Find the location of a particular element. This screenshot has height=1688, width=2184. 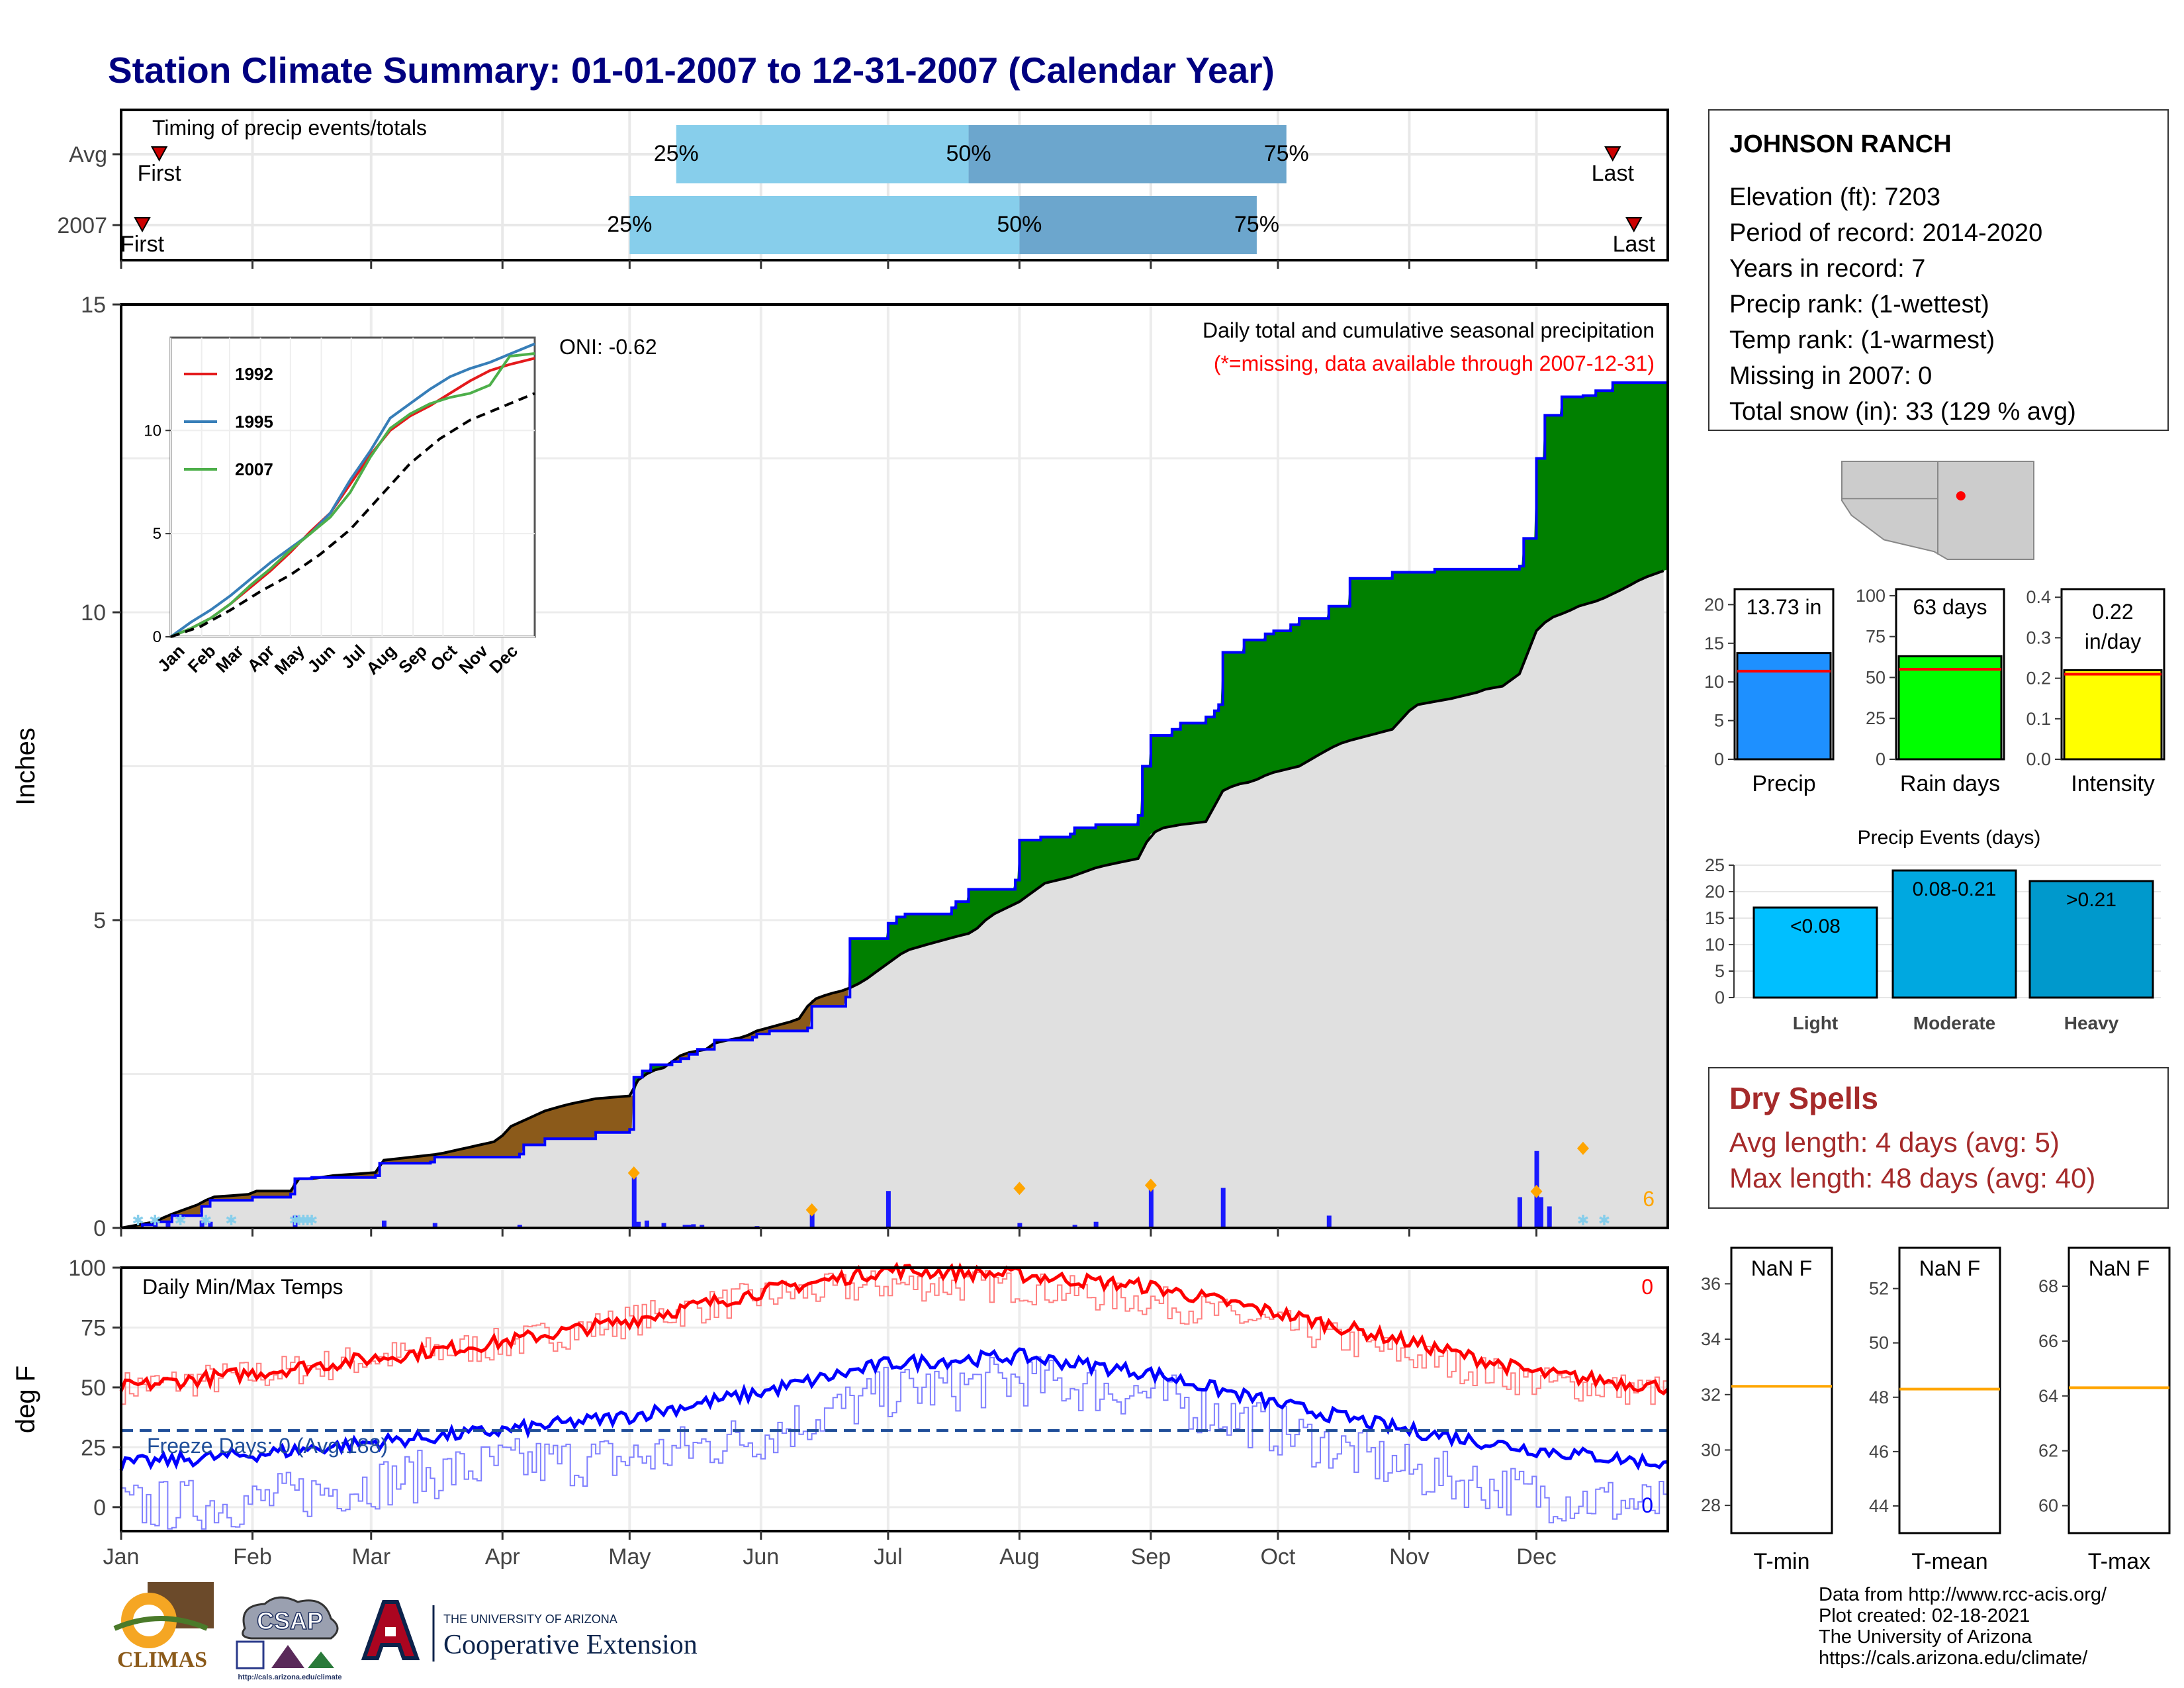

events-ytick-label: 15 is located at coordinates (1715, 918).